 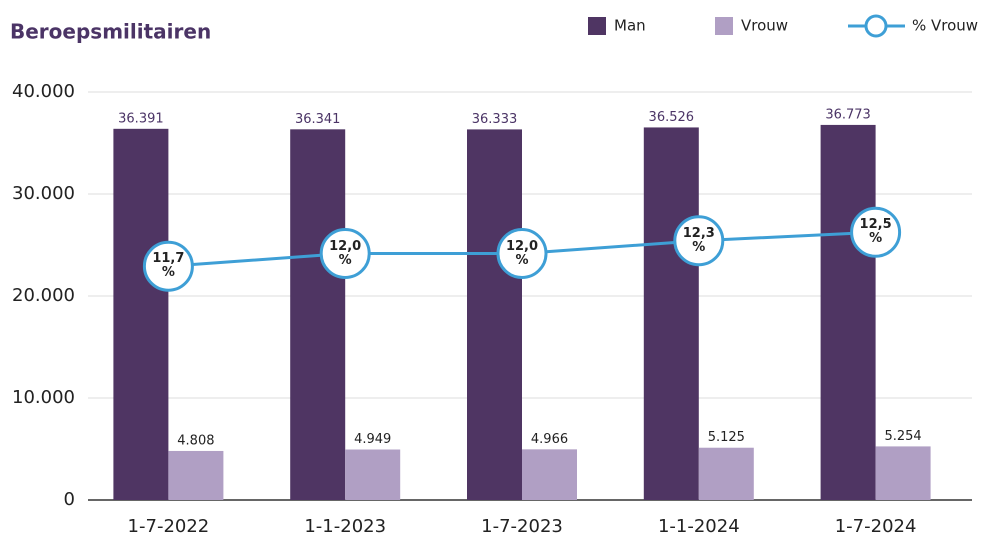 I want to click on y-tick-label: 30.000, so click(x=43, y=193).